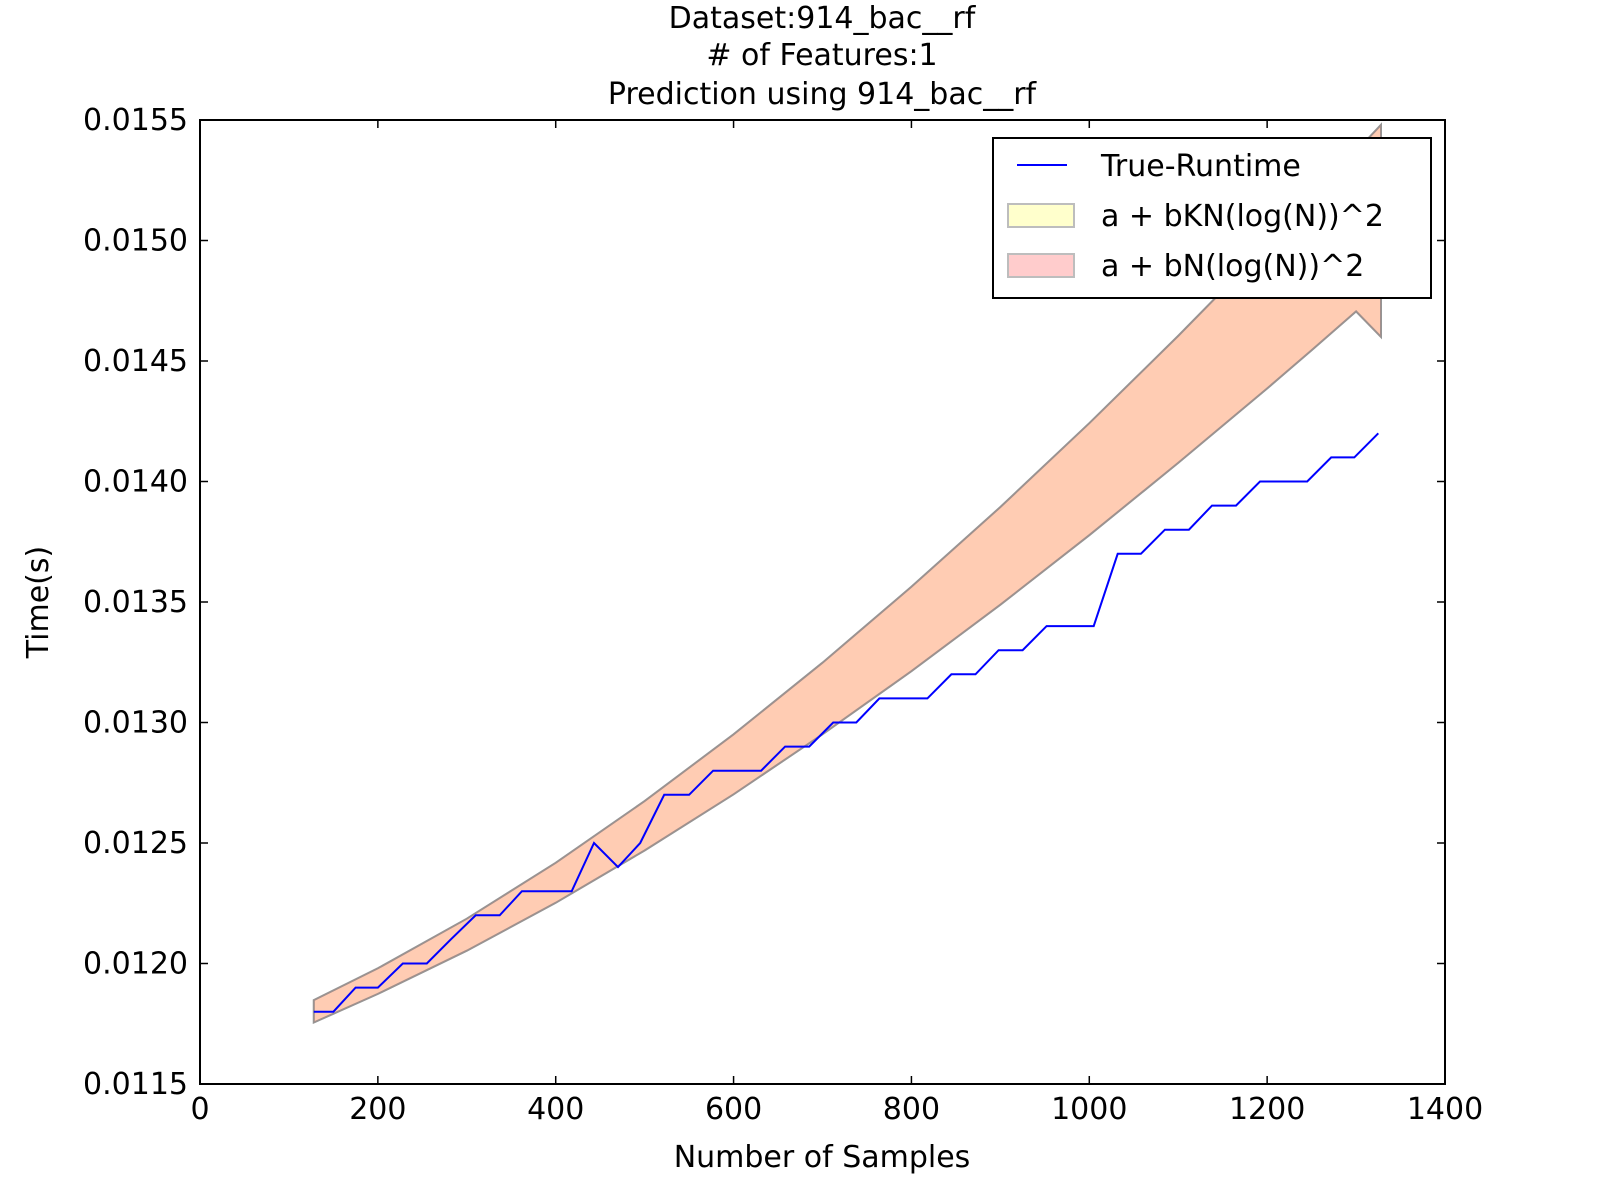  I want to click on y-tick-label: 0.0155, so click(135, 120).